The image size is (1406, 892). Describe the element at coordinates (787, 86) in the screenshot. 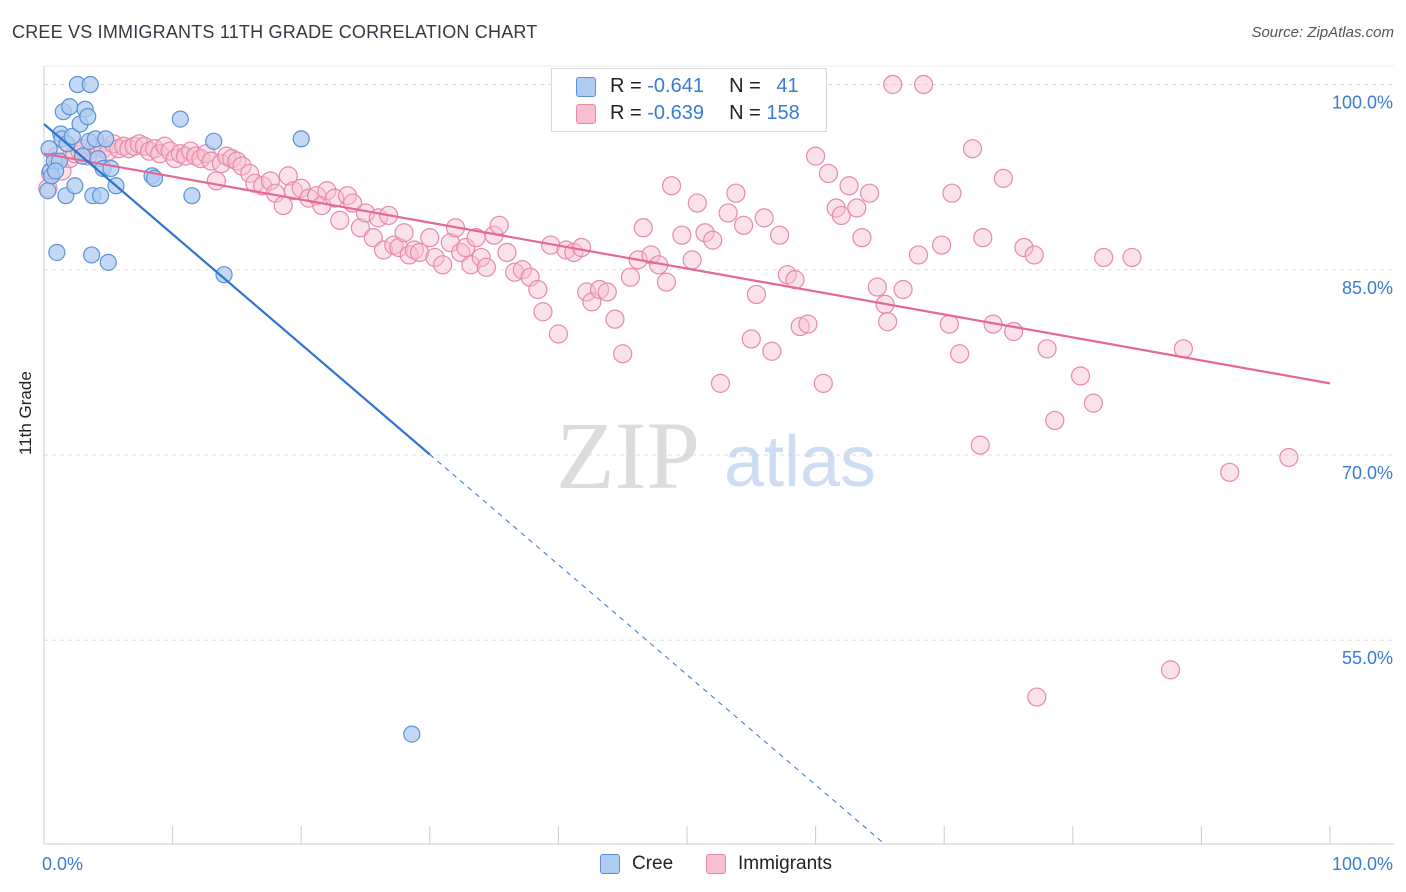

I see `n-value: 41` at that location.